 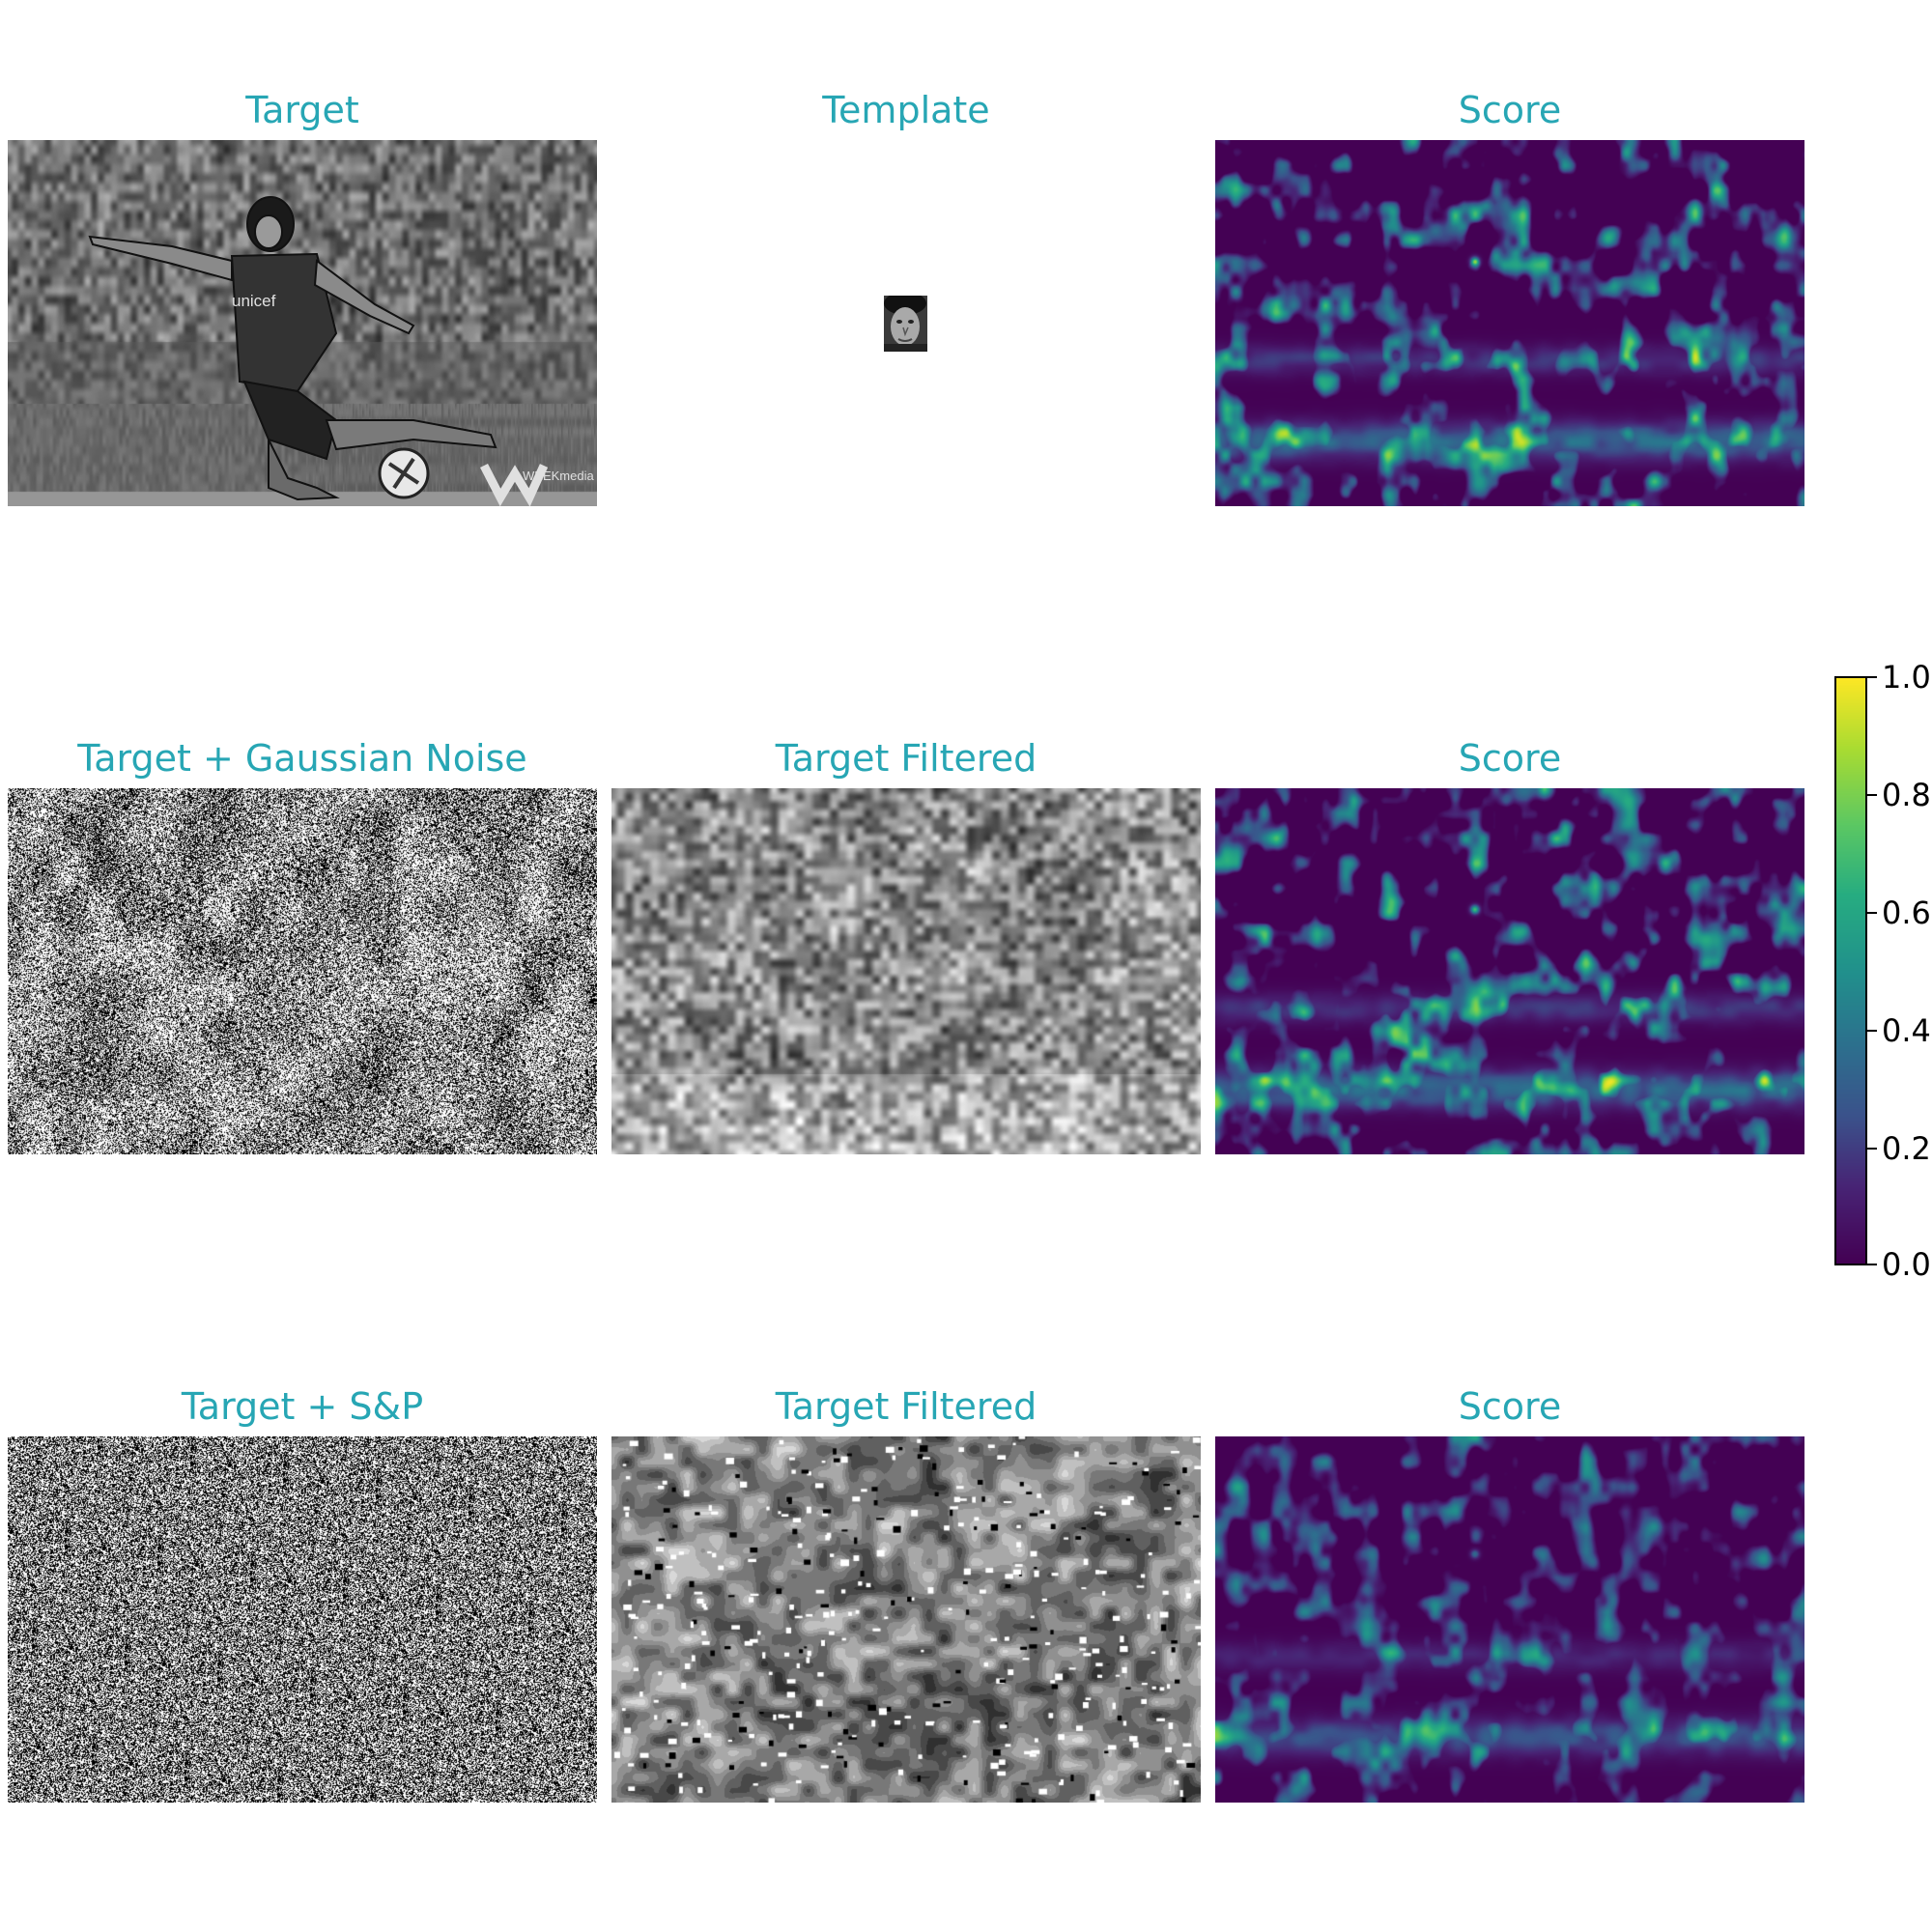 I want to click on title-score-1: Score, so click(x=1510, y=110).